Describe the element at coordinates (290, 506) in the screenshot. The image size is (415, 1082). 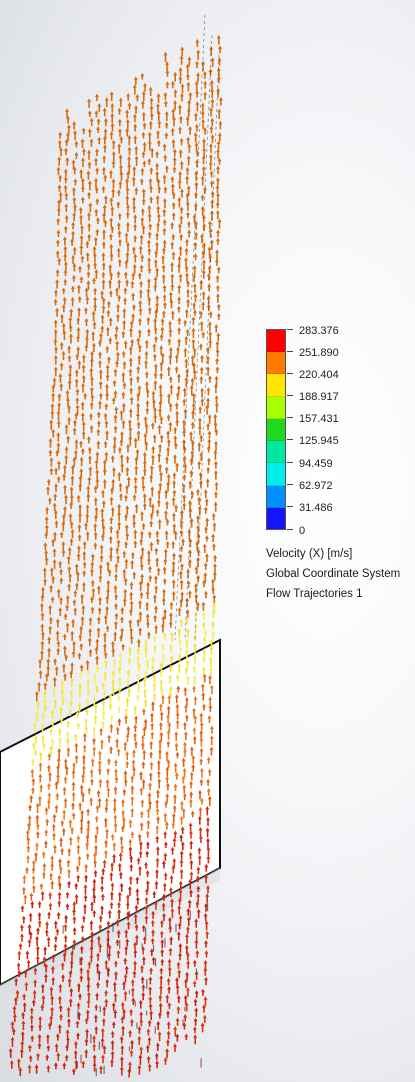
I see `legend-tick` at that location.